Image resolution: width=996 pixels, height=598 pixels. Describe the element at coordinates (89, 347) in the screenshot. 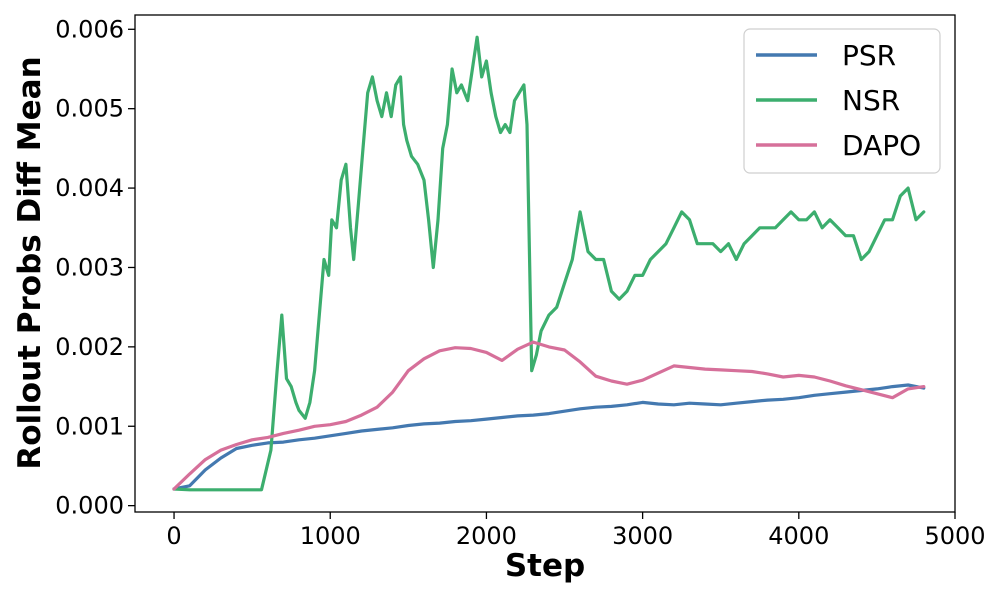

I see `y-tick-label: 0.002` at that location.